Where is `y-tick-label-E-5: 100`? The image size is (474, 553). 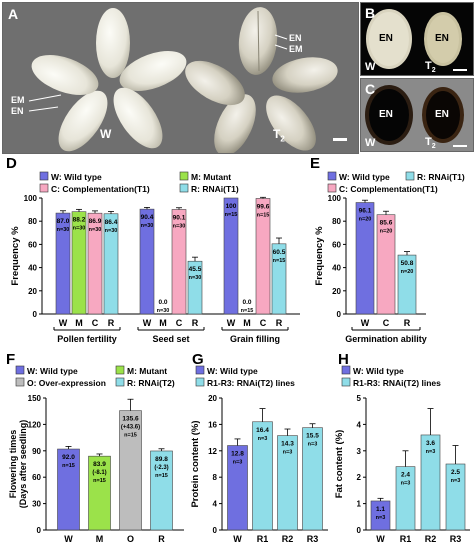 y-tick-label-E-5: 100 is located at coordinates (335, 198).